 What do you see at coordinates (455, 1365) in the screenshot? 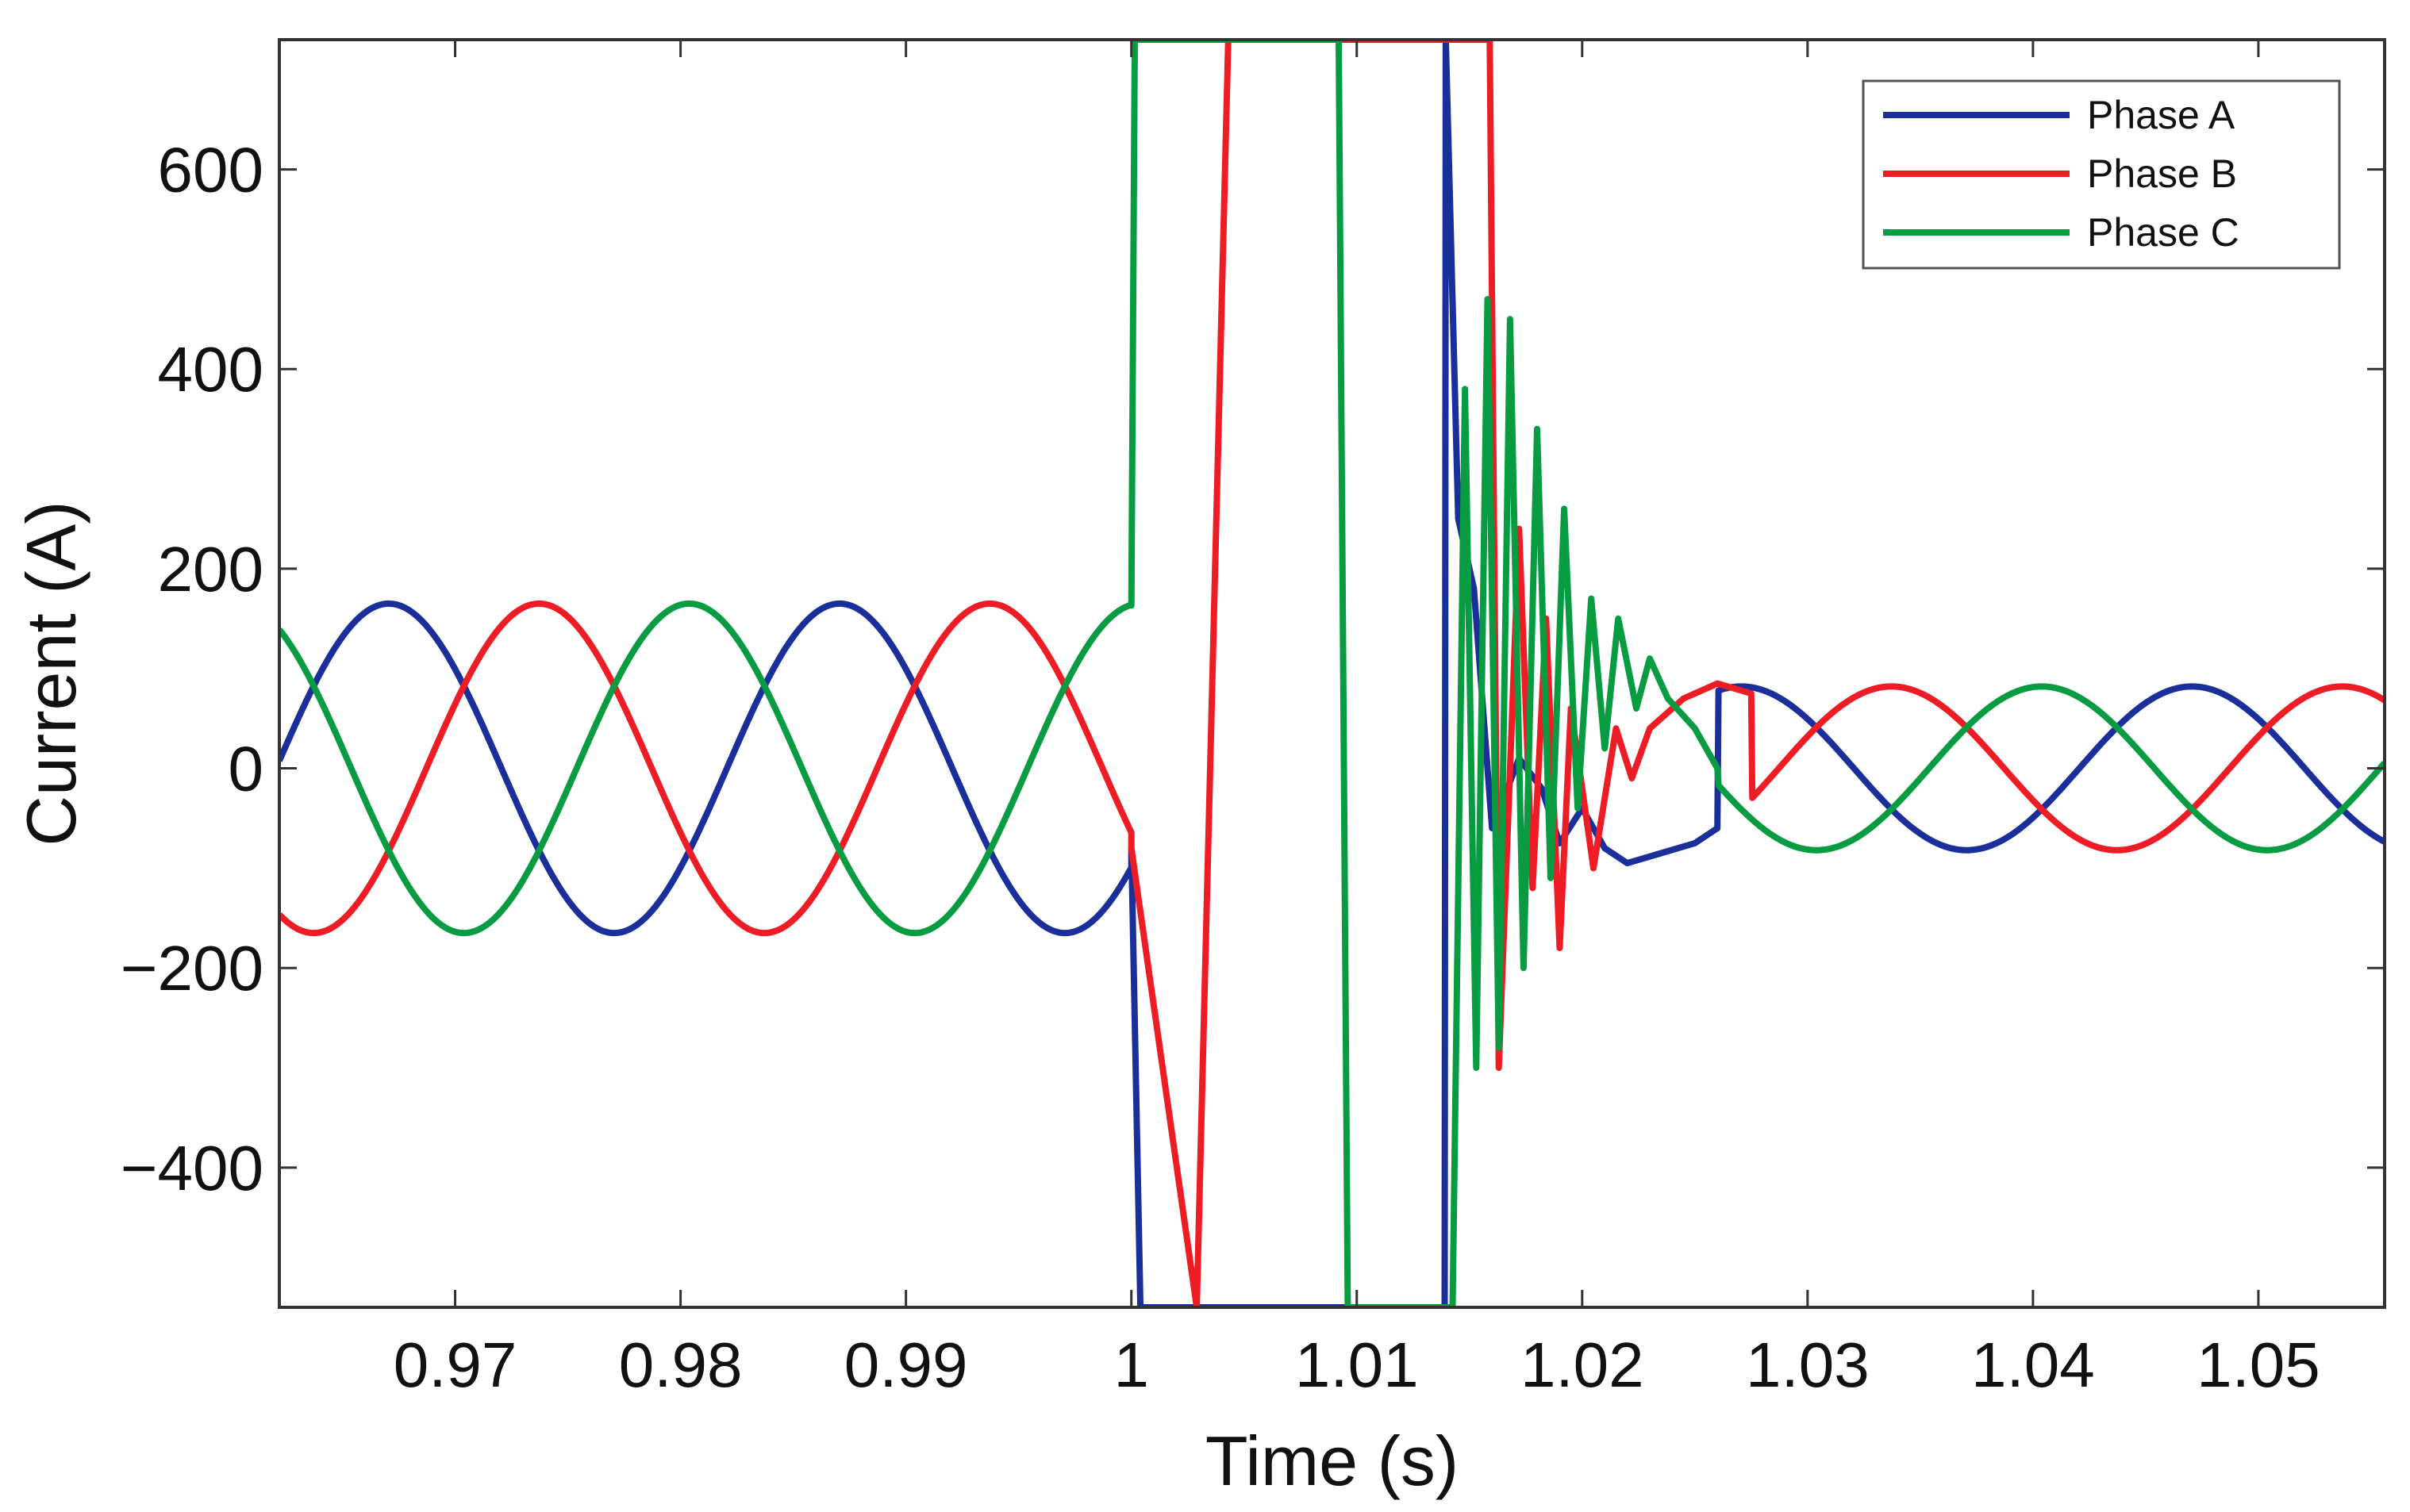
I see `x-tick-label: 0.97` at bounding box center [455, 1365].